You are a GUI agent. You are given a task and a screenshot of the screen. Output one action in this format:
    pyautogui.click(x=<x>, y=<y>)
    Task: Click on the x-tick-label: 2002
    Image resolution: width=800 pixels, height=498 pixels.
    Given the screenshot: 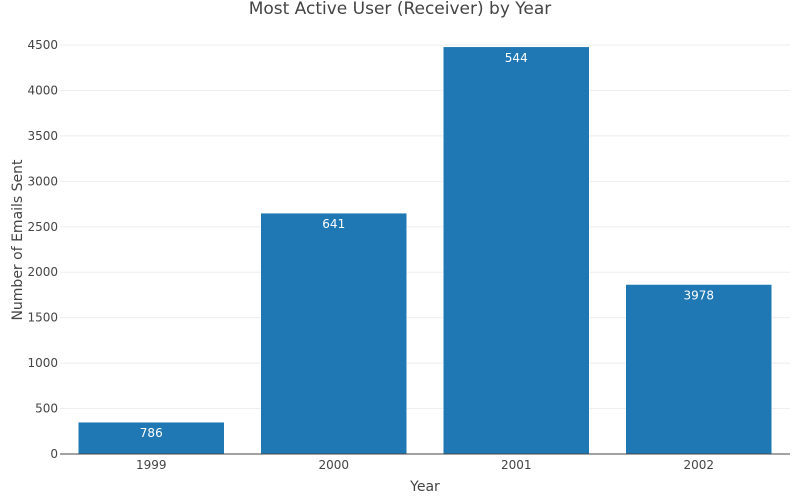 What is the action you would take?
    pyautogui.click(x=698, y=465)
    